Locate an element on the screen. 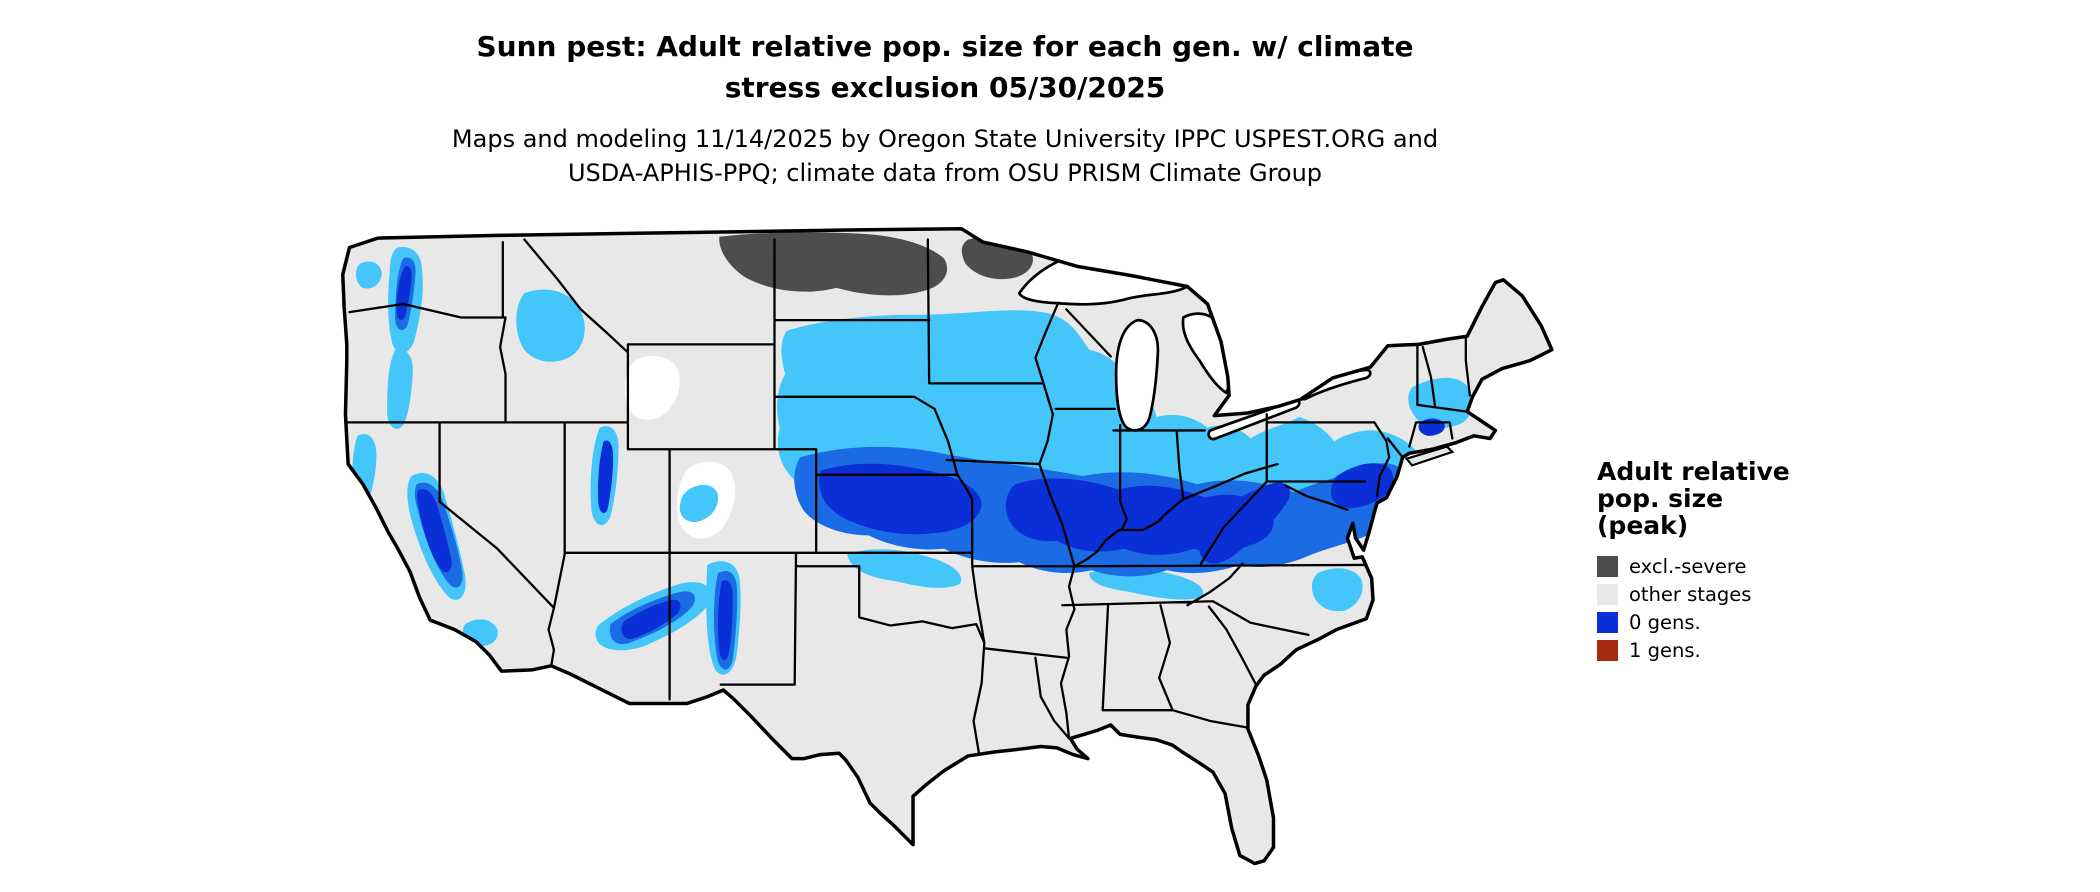 Image resolution: width=2100 pixels, height=892 pixels. legend-item-label: other stages is located at coordinates (1690, 594).